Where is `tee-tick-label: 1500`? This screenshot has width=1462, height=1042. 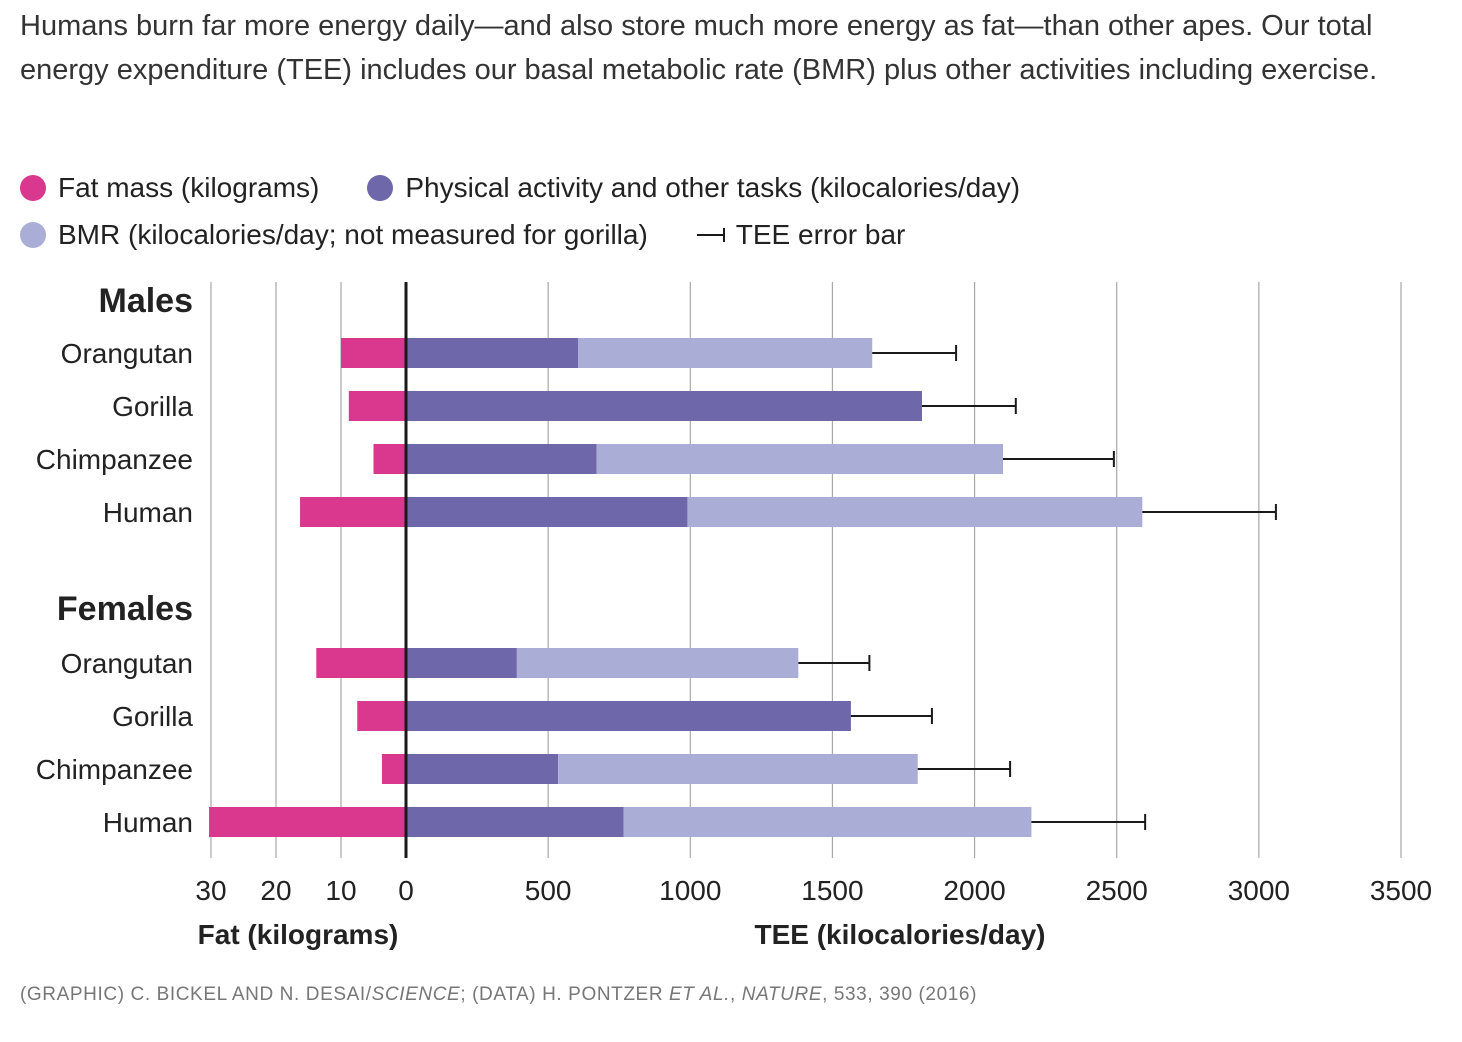
tee-tick-label: 1500 is located at coordinates (832, 890).